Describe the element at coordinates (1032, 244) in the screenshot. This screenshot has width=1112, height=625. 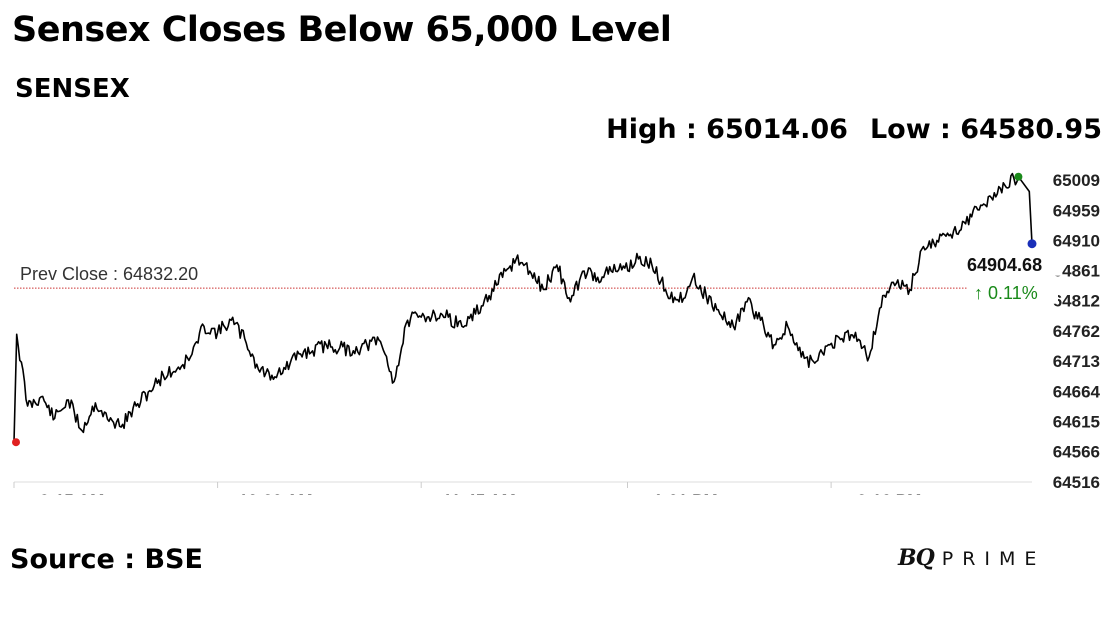
I see `last-value-marker` at that location.